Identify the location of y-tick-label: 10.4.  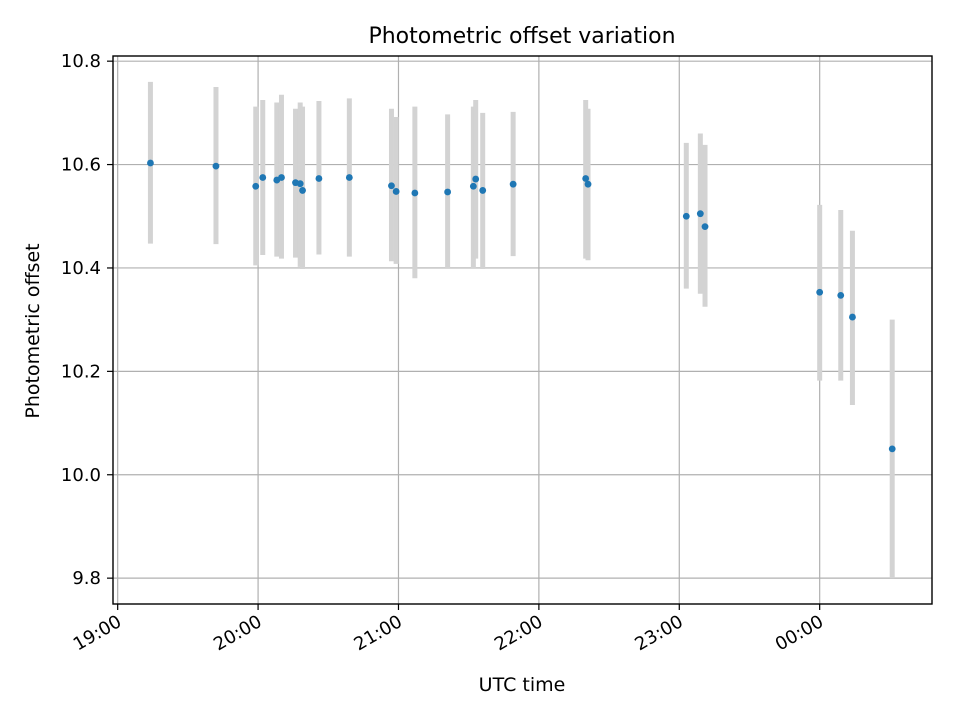
(81, 268).